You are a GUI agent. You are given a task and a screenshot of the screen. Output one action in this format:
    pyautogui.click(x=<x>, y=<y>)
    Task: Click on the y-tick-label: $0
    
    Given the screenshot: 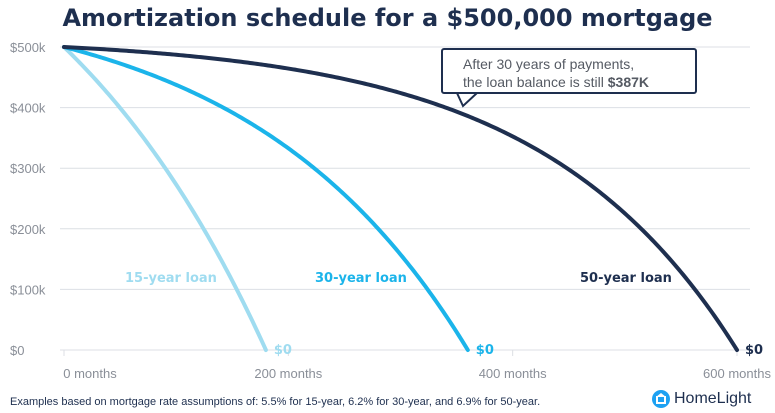 What is the action you would take?
    pyautogui.click(x=17, y=350)
    